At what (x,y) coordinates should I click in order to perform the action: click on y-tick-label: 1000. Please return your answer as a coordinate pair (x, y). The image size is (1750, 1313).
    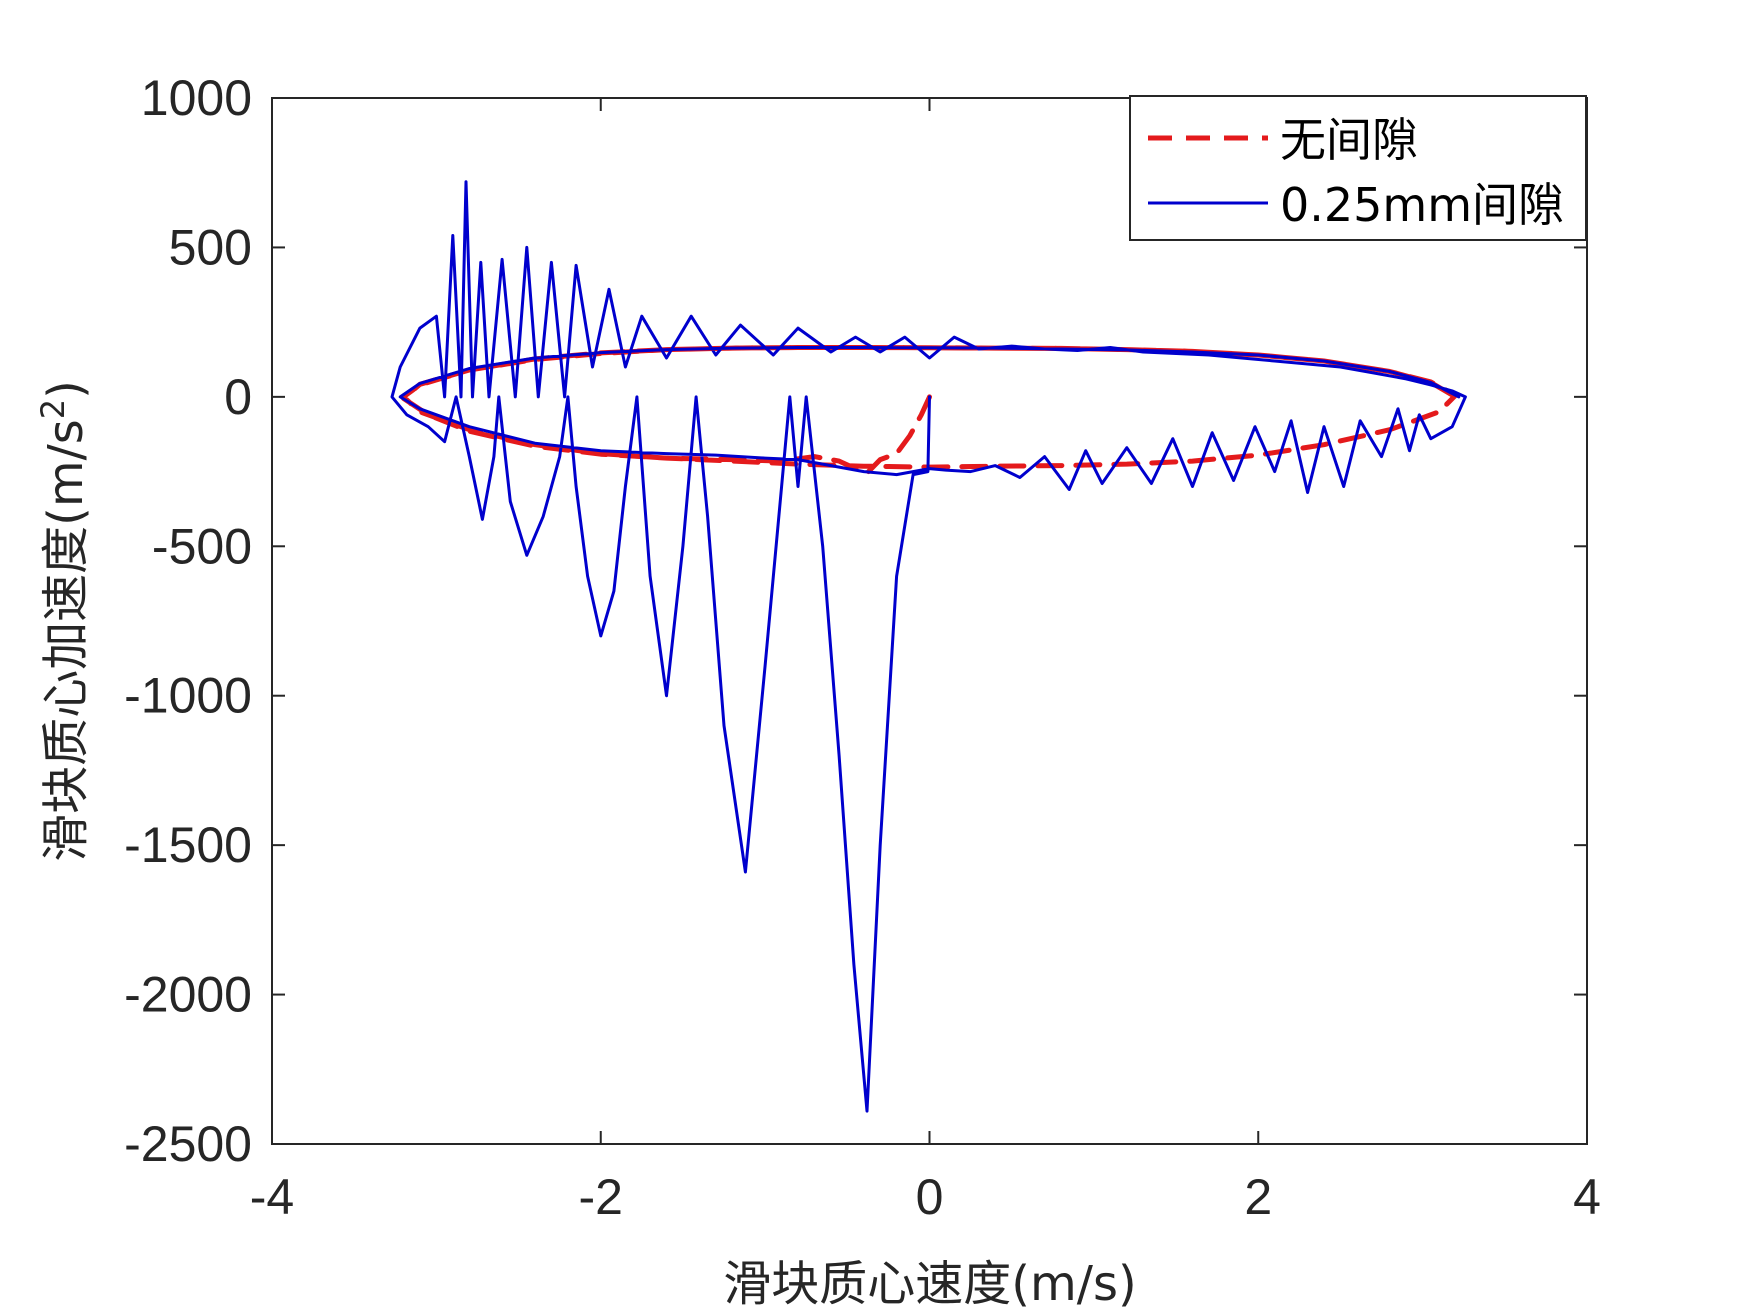
    Looking at the image, I should click on (196, 98).